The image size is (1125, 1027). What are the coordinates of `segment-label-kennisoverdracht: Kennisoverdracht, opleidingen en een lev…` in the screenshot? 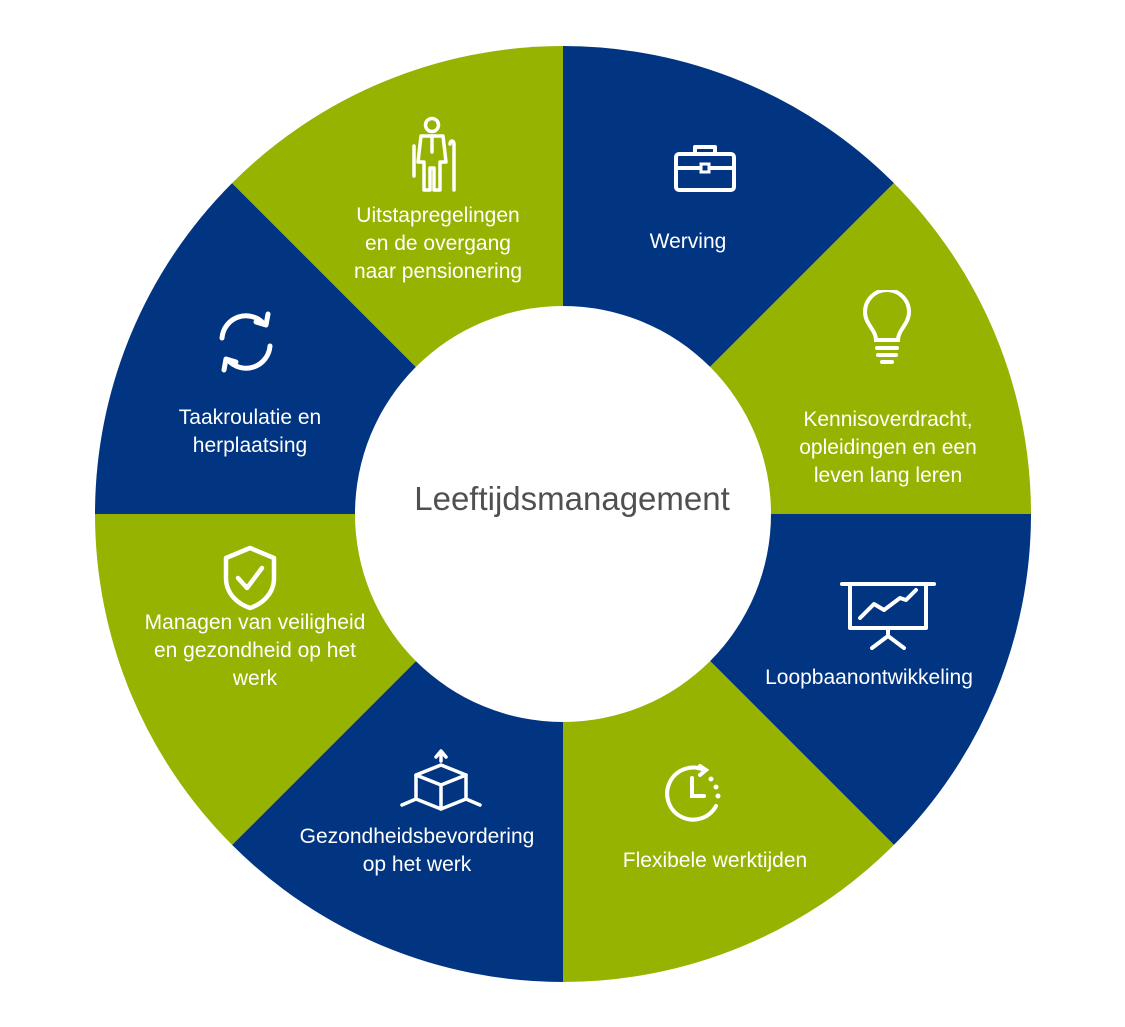 It's located at (888, 447).